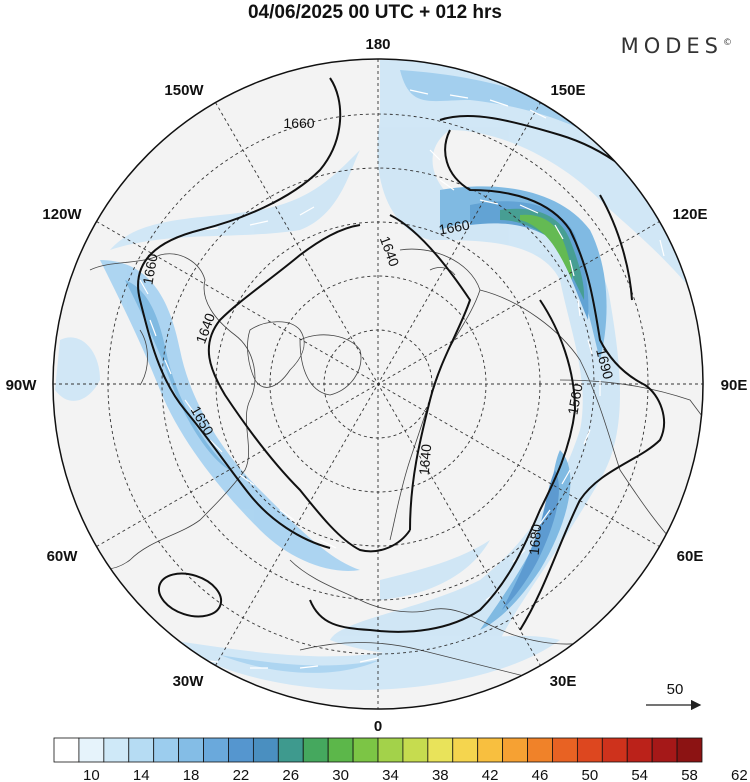  Describe the element at coordinates (689, 214) in the screenshot. I see `lon-label-120e: 120E` at that location.